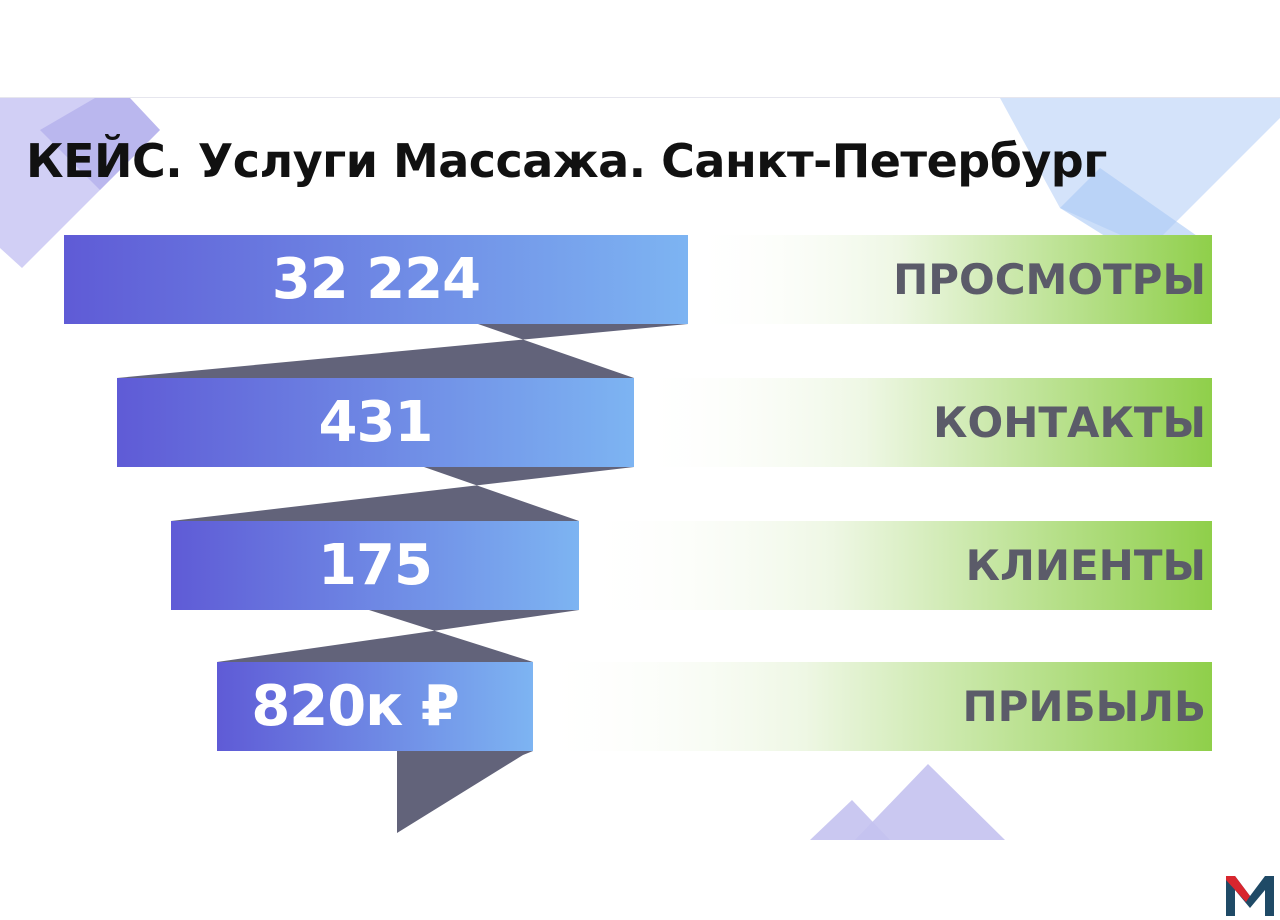 The image size is (1280, 920). Describe the element at coordinates (100, 144) in the screenshot. I see `deco-diamond-top-left` at that location.